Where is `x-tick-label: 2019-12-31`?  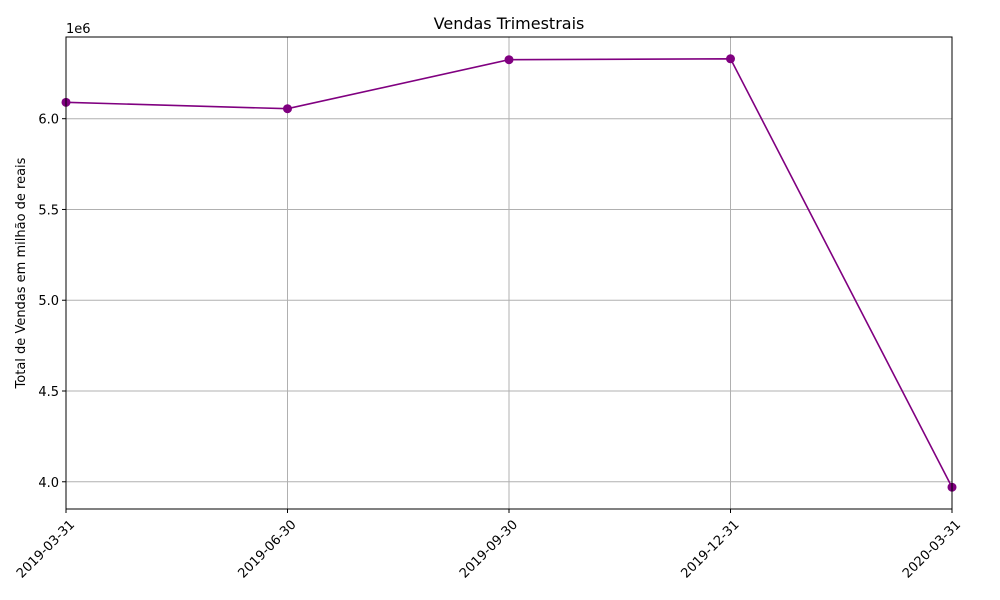 x-tick-label: 2019-12-31 is located at coordinates (711, 549).